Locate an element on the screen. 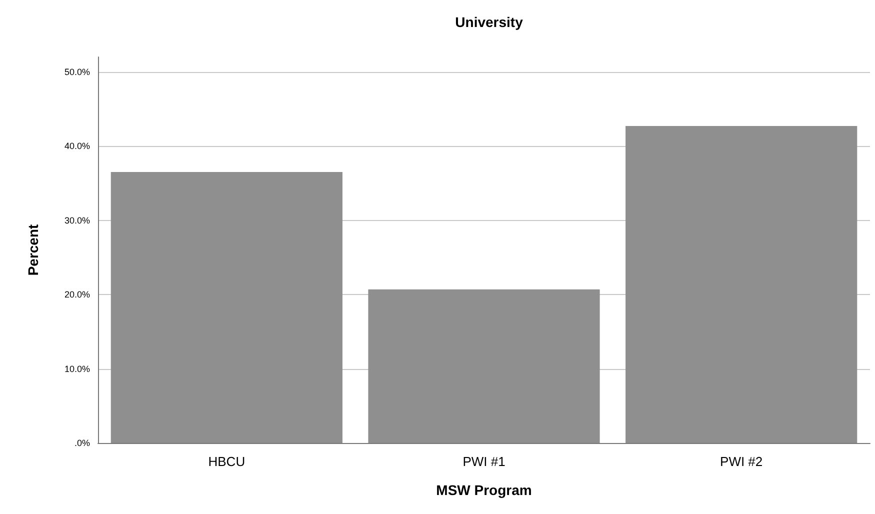 This screenshot has width=875, height=514. y-tick-label: 10.0% is located at coordinates (77, 369).